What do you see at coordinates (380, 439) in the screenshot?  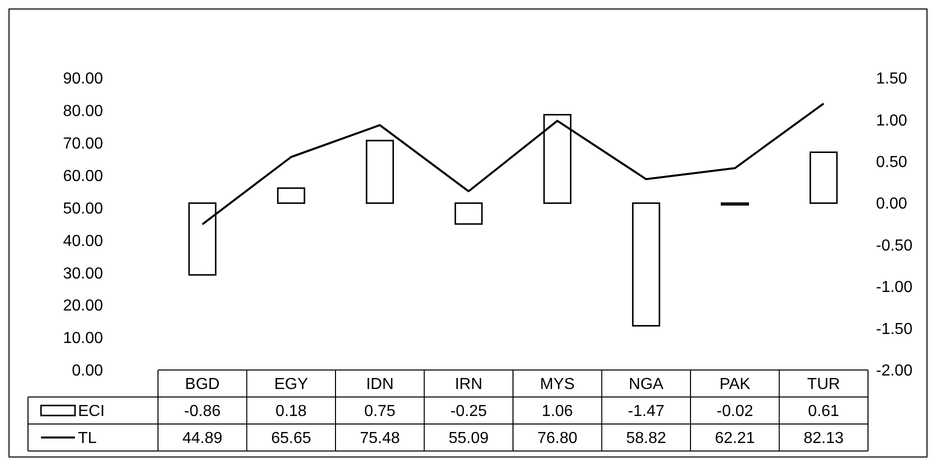 I see `data-label: 75.48` at bounding box center [380, 439].